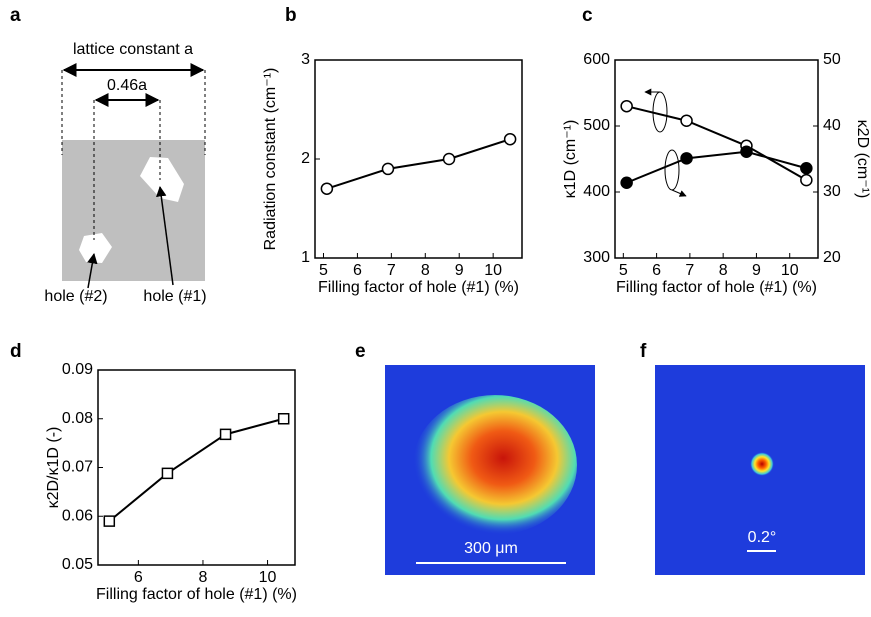 The height and width of the screenshot is (617, 871). I want to click on emission-pattern, so click(495, 465).